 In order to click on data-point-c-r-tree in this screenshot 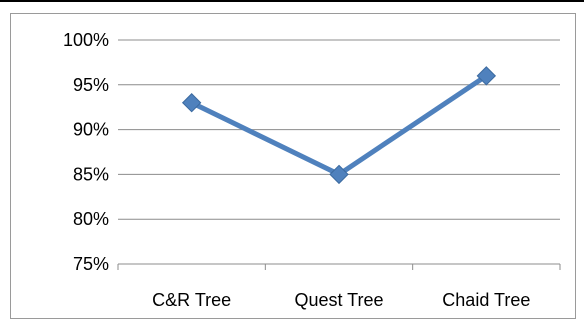, I will do `click(191, 103)`.